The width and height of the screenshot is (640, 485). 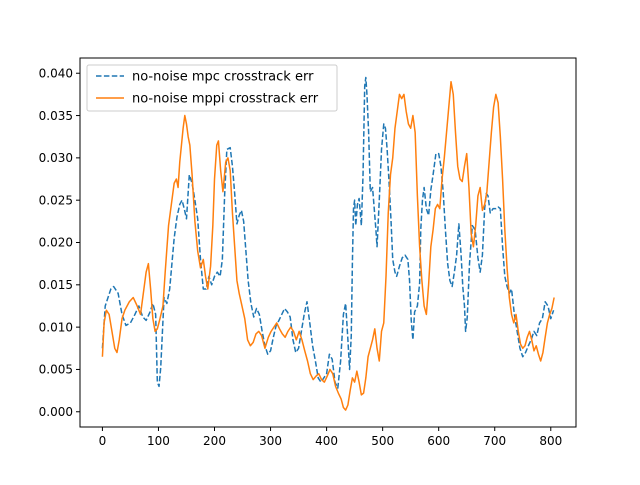 What do you see at coordinates (56, 285) in the screenshot?
I see `y-tick-label: 0.015` at bounding box center [56, 285].